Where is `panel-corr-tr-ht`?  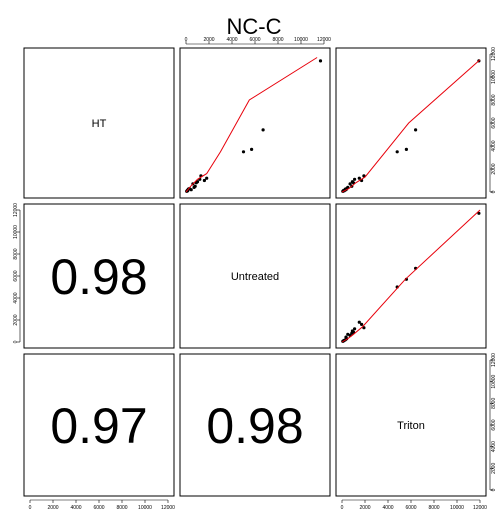 panel-corr-tr-ht is located at coordinates (99, 425).